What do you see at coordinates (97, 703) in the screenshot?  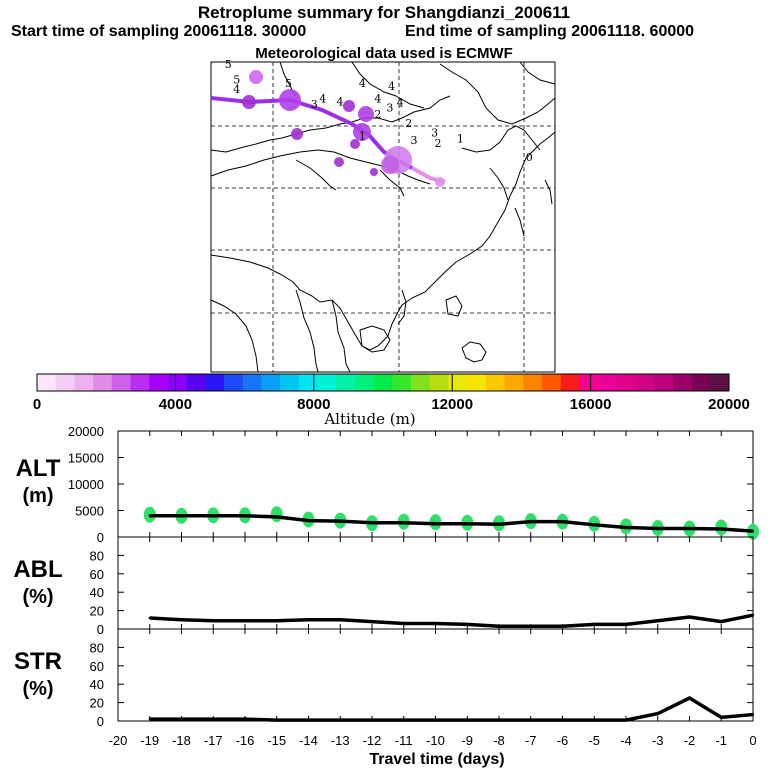 I see `y-tick-label: 20` at bounding box center [97, 703].